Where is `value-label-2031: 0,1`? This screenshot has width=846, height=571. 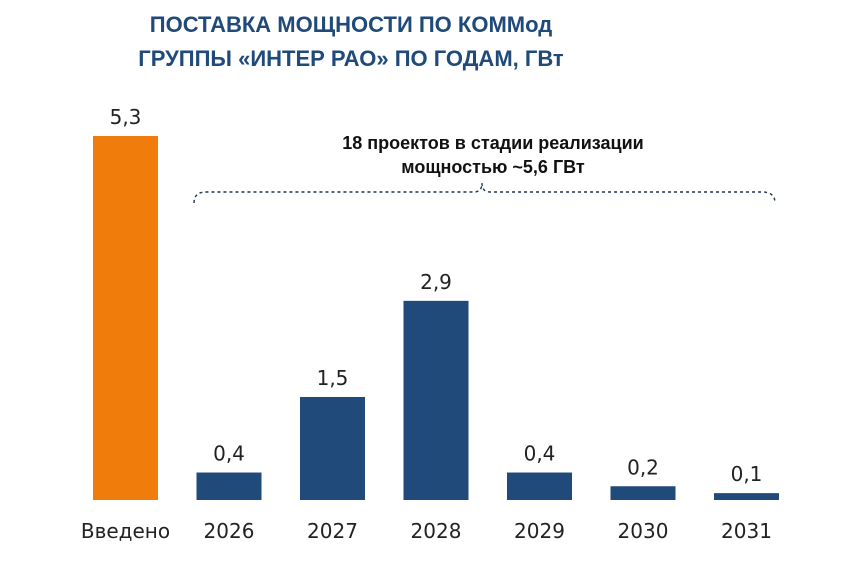 value-label-2031: 0,1 is located at coordinates (747, 474).